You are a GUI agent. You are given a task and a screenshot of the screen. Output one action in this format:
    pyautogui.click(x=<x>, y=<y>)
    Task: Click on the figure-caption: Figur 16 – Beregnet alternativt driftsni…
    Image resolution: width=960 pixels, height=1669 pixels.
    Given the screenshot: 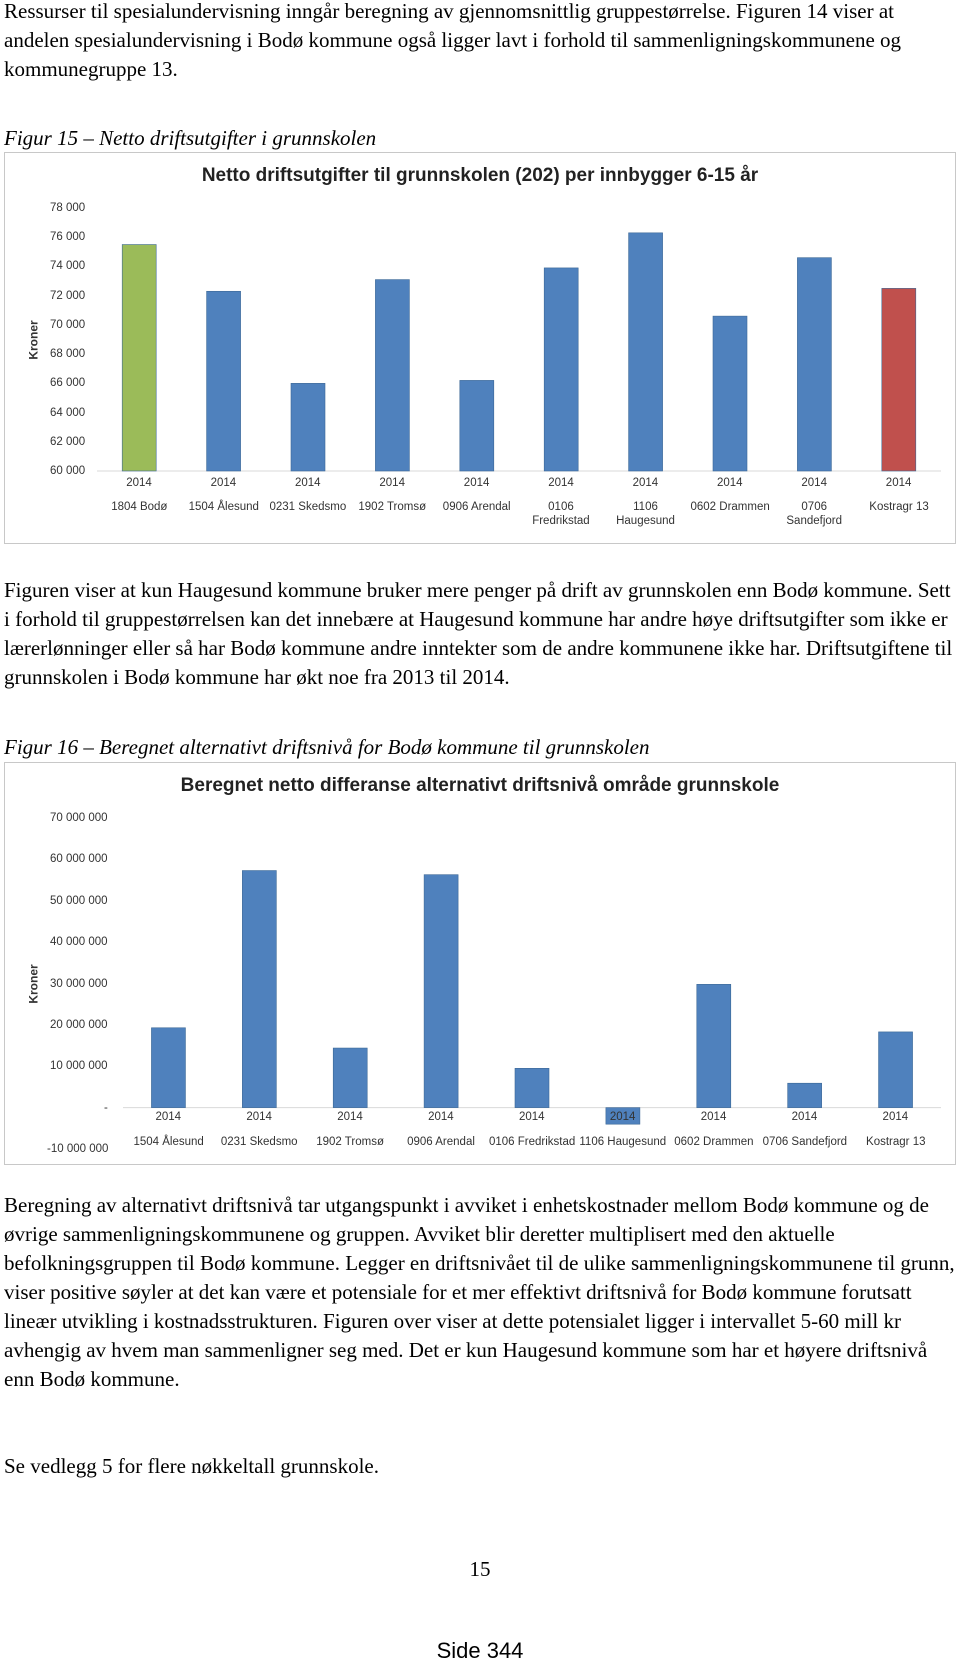 What is the action you would take?
    pyautogui.click(x=327, y=747)
    